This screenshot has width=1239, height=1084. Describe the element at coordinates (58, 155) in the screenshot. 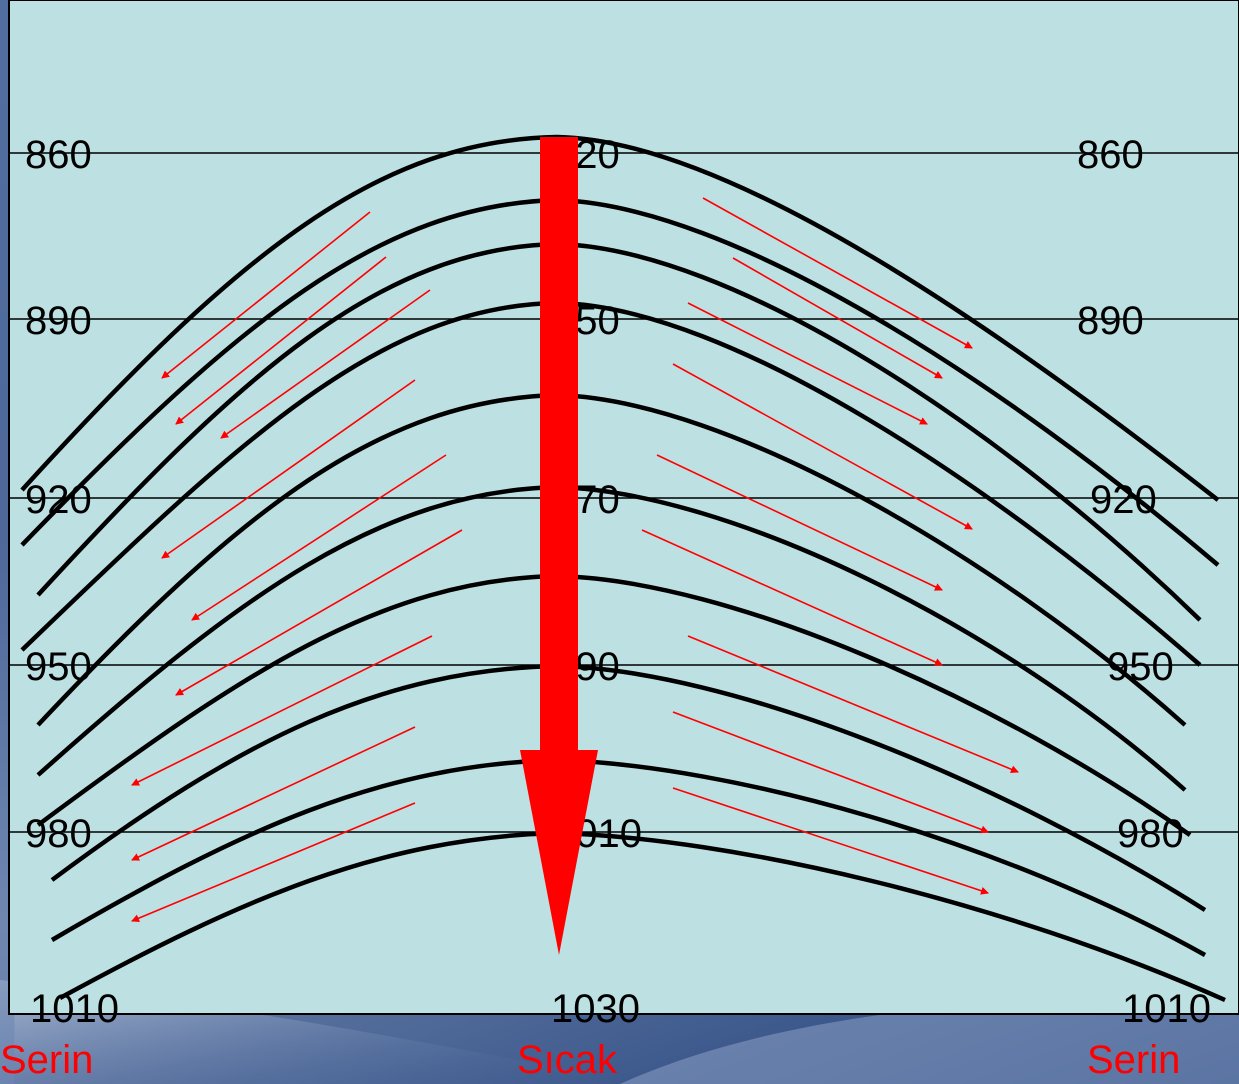

I see `left-pressure-label: 860` at that location.